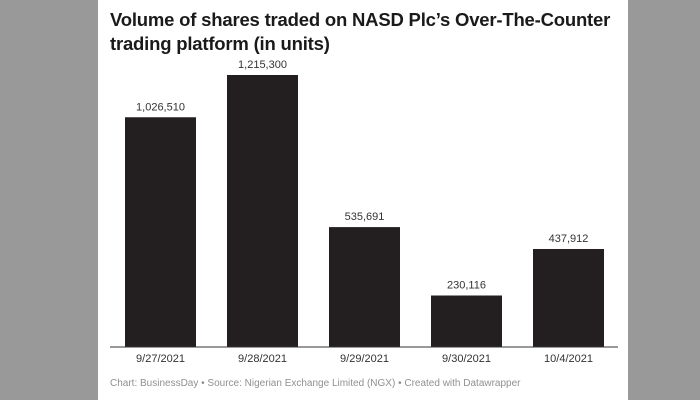 This screenshot has height=400, width=700. What do you see at coordinates (568, 359) in the screenshot?
I see `x-tick-label-5: 10/4/2021` at bounding box center [568, 359].